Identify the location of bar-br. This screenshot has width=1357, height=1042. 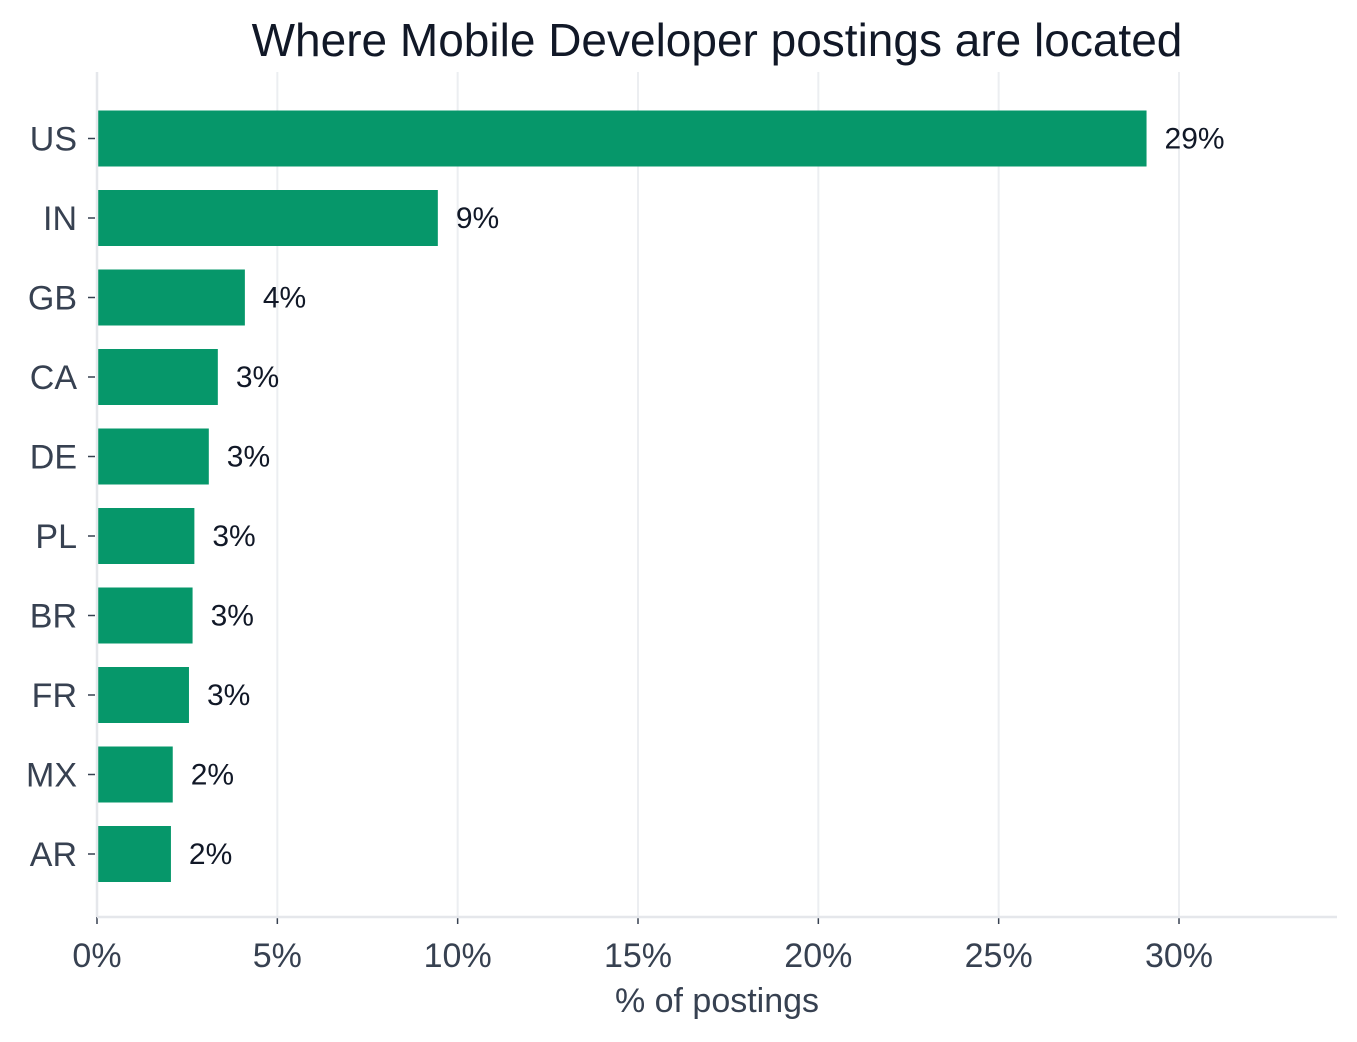
(145, 615).